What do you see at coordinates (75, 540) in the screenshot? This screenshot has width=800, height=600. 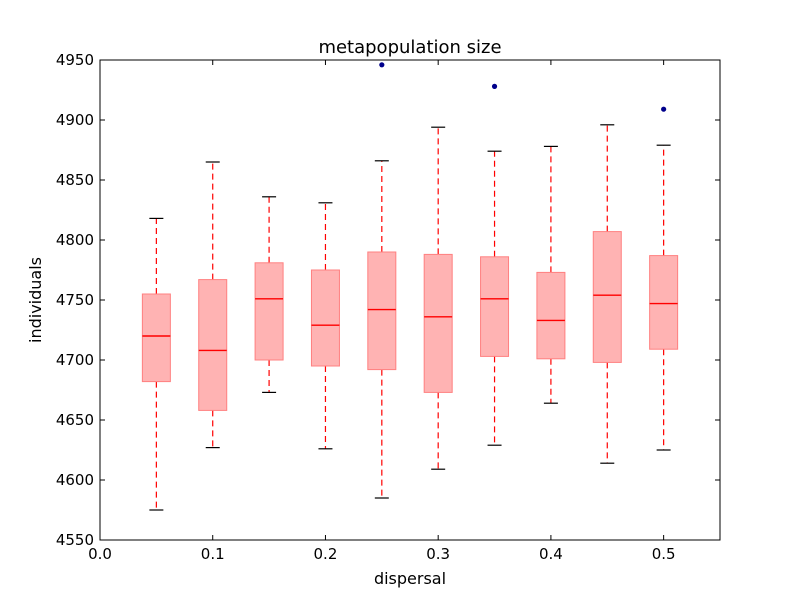 I see `y-tick-label: 4550` at bounding box center [75, 540].